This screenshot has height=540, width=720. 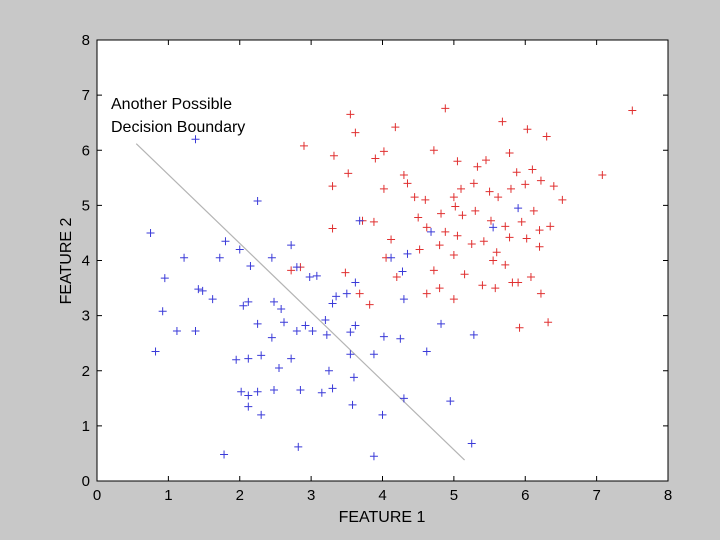 What do you see at coordinates (240, 495) in the screenshot?
I see `x-tick-label-2: 2` at bounding box center [240, 495].